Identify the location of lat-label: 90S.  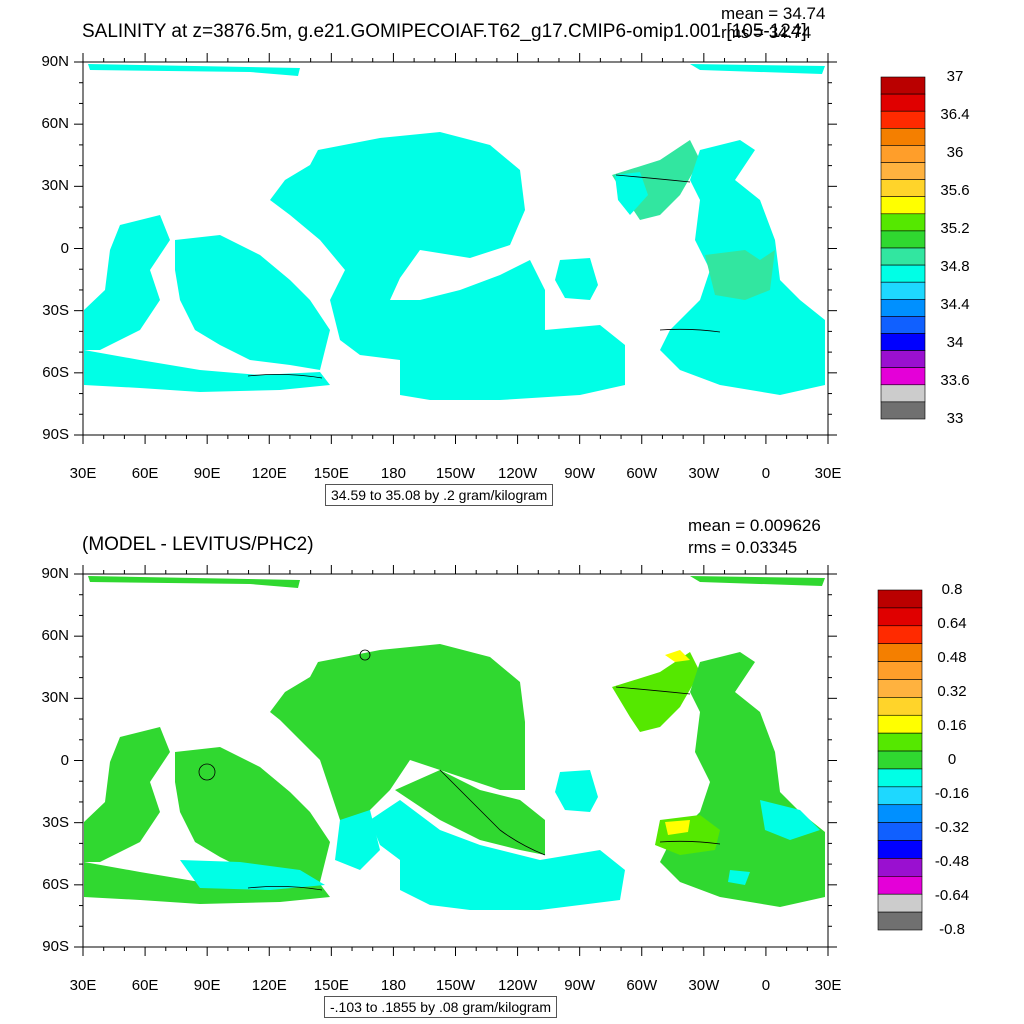
(55, 434).